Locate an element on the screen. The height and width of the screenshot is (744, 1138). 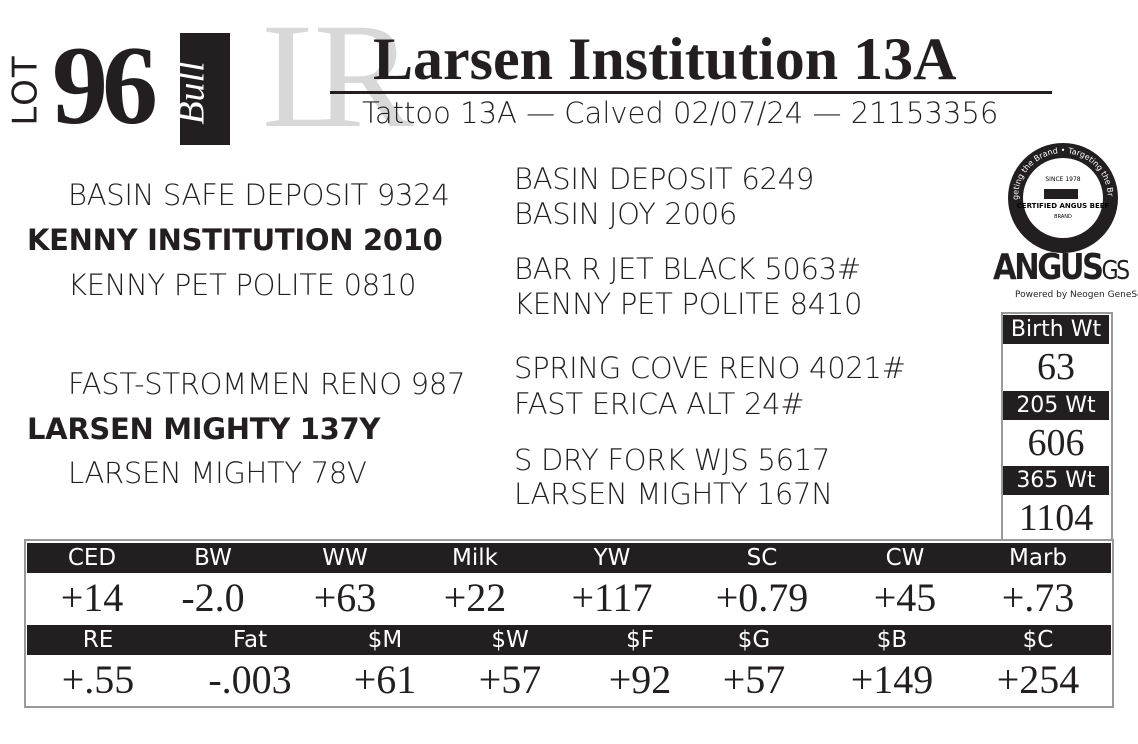
pedigree-dam: LARSEN MIGHTY 137Y is located at coordinates (204, 429).